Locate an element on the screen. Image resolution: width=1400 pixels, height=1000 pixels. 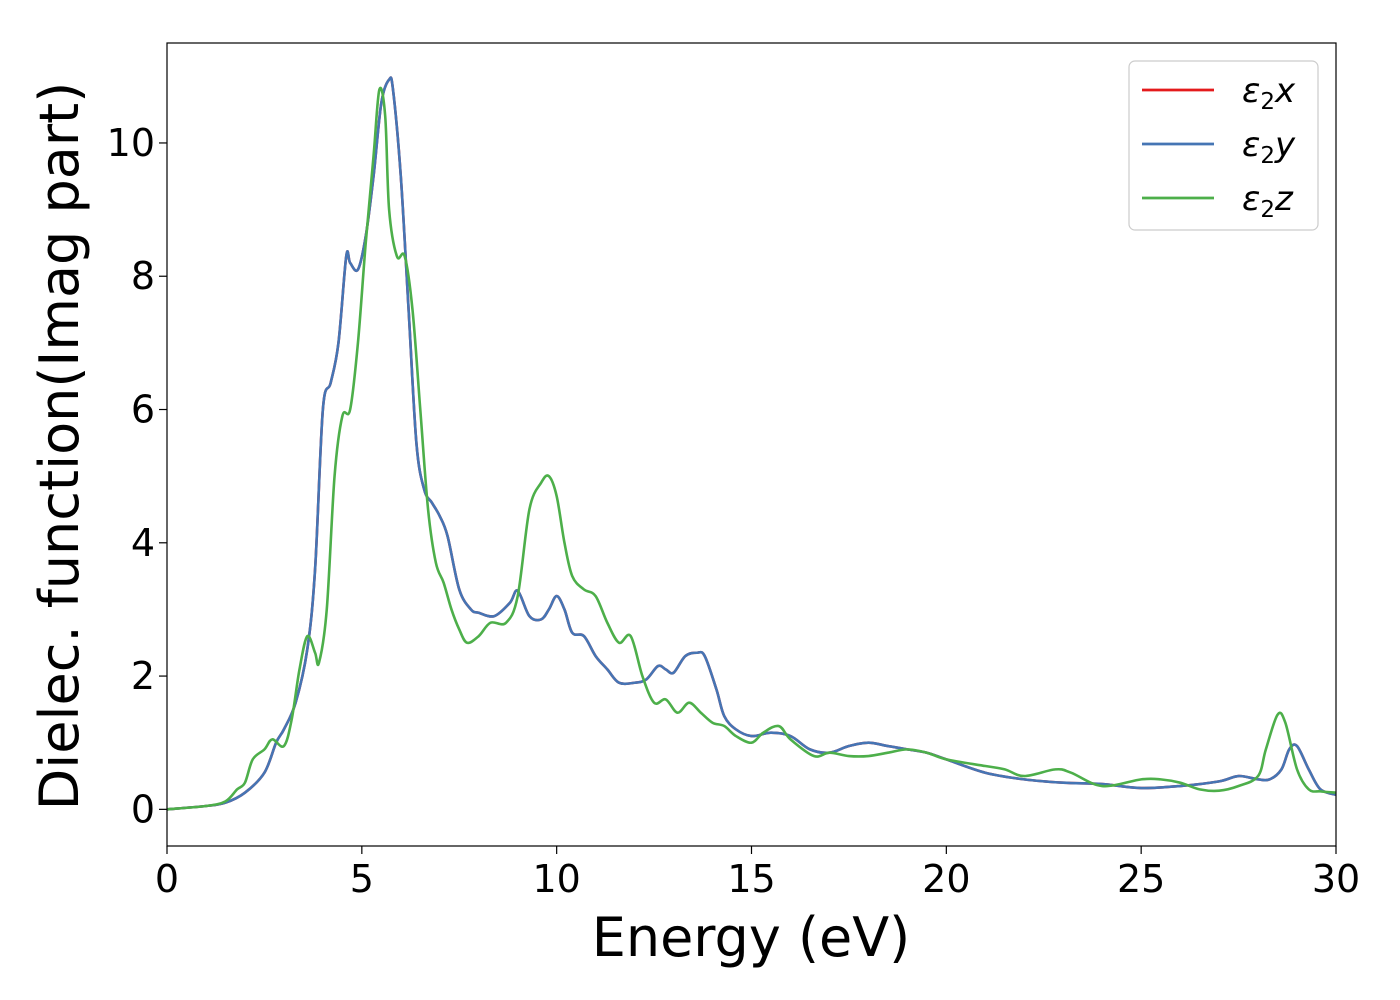
x-axis: 0 5 10 15 20 25 30 is located at coordinates (757, 873).